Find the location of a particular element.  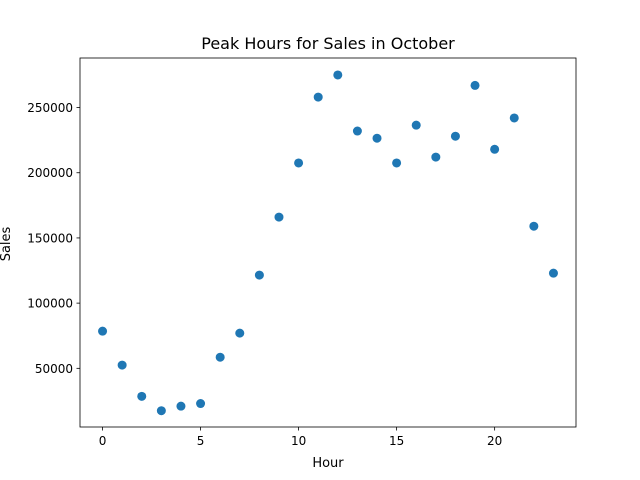

x-tick-label: 20 is located at coordinates (494, 441).